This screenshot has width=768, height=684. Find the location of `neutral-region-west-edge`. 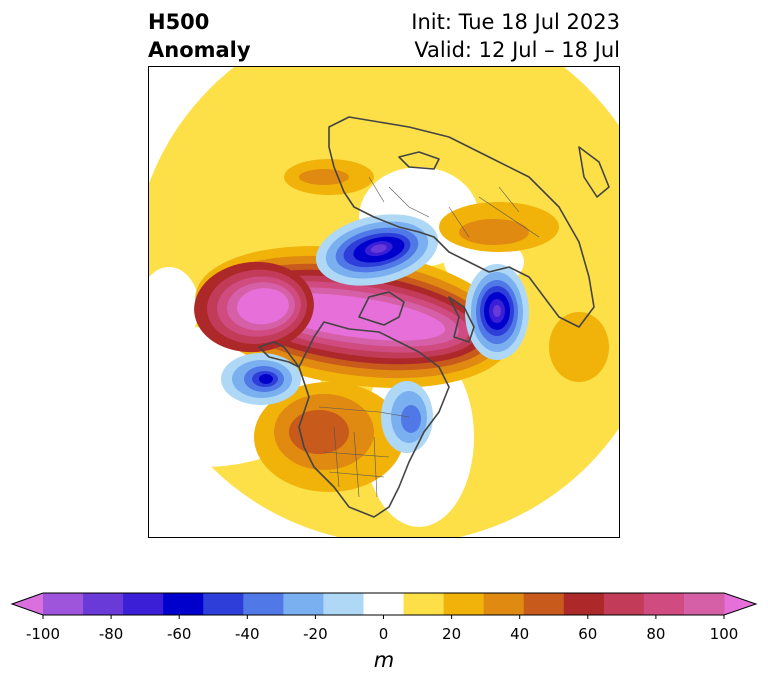

neutral-region-west-edge is located at coordinates (174, 307).